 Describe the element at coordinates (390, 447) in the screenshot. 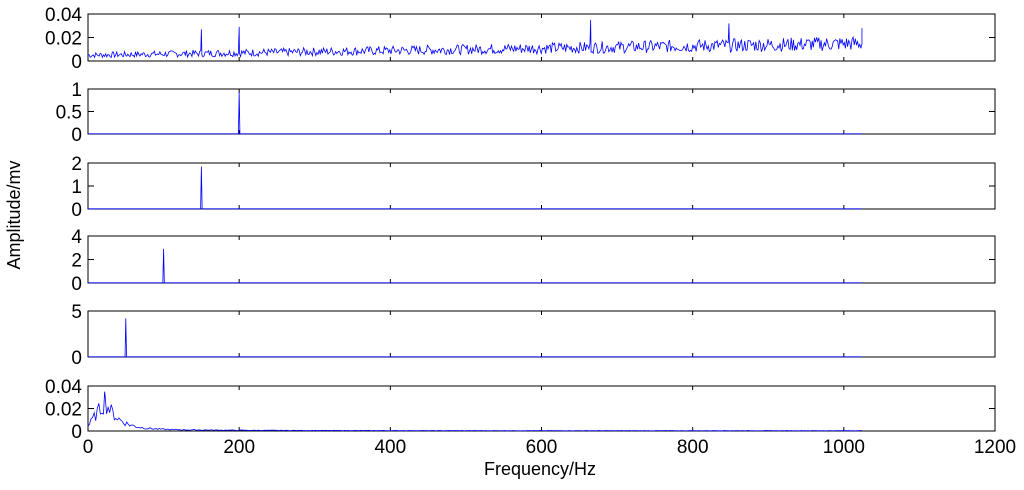

I see `x-tick-label: 400` at that location.